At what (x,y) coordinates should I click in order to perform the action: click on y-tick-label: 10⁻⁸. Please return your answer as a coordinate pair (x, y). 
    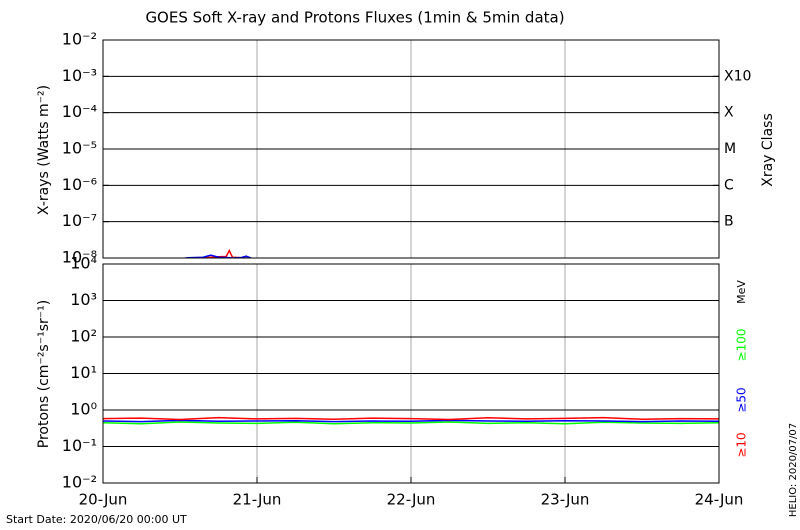
    Looking at the image, I should click on (79, 257).